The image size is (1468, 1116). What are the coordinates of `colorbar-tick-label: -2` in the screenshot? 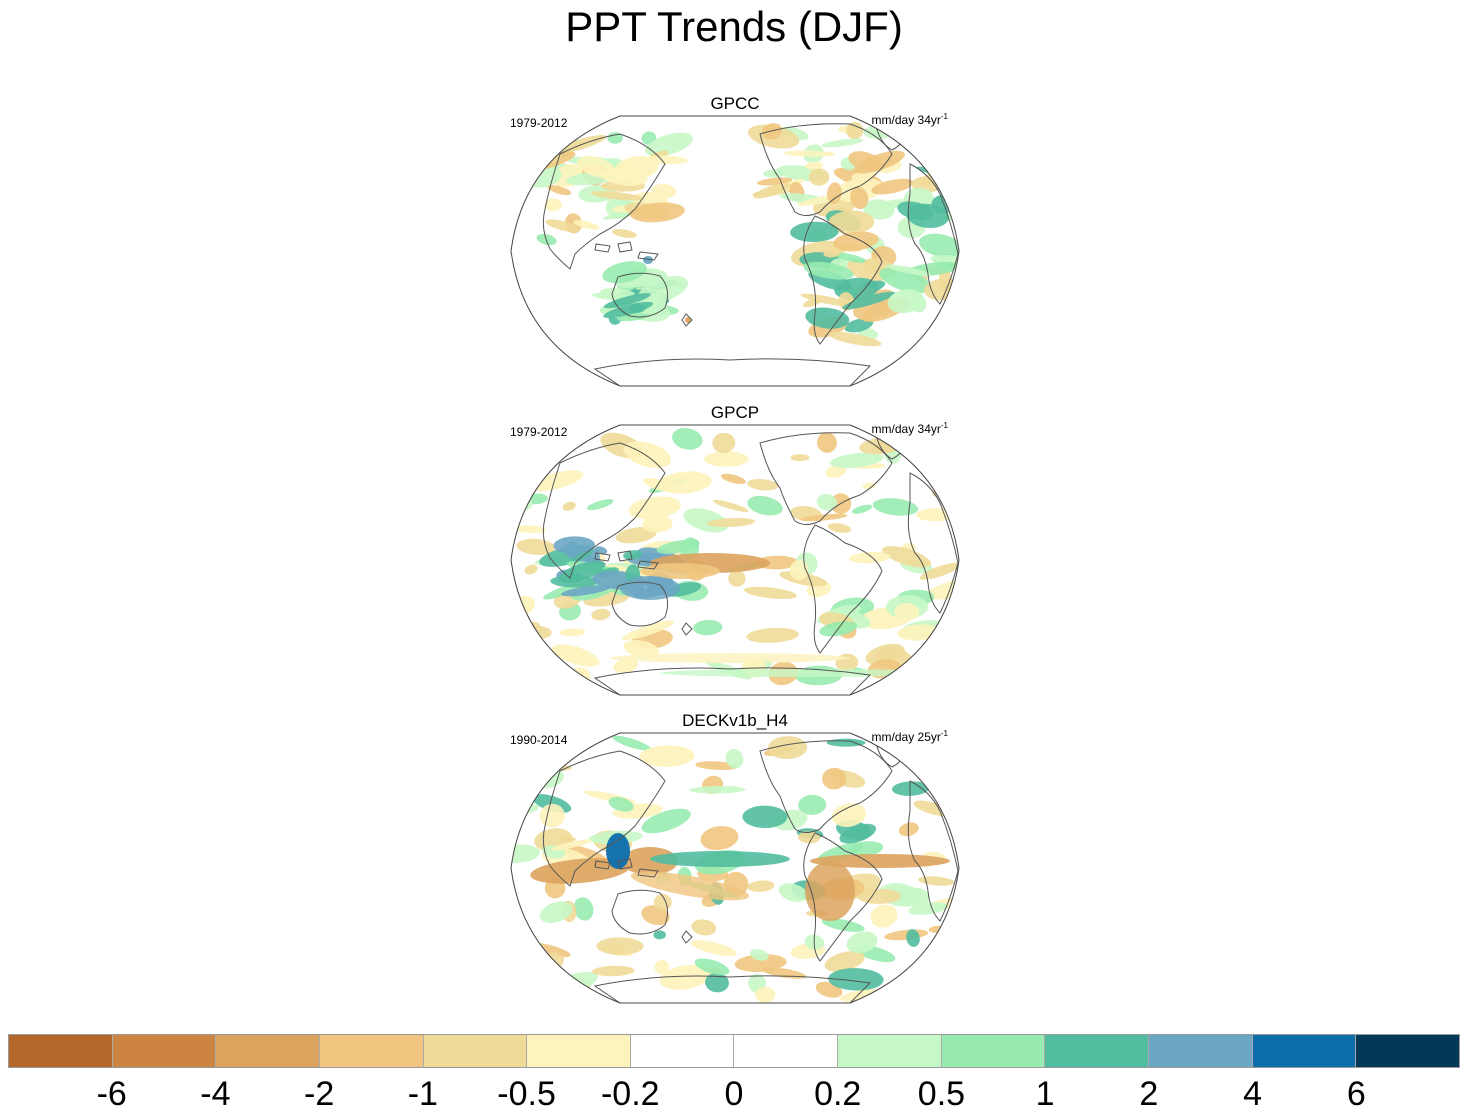 It's located at (319, 1094).